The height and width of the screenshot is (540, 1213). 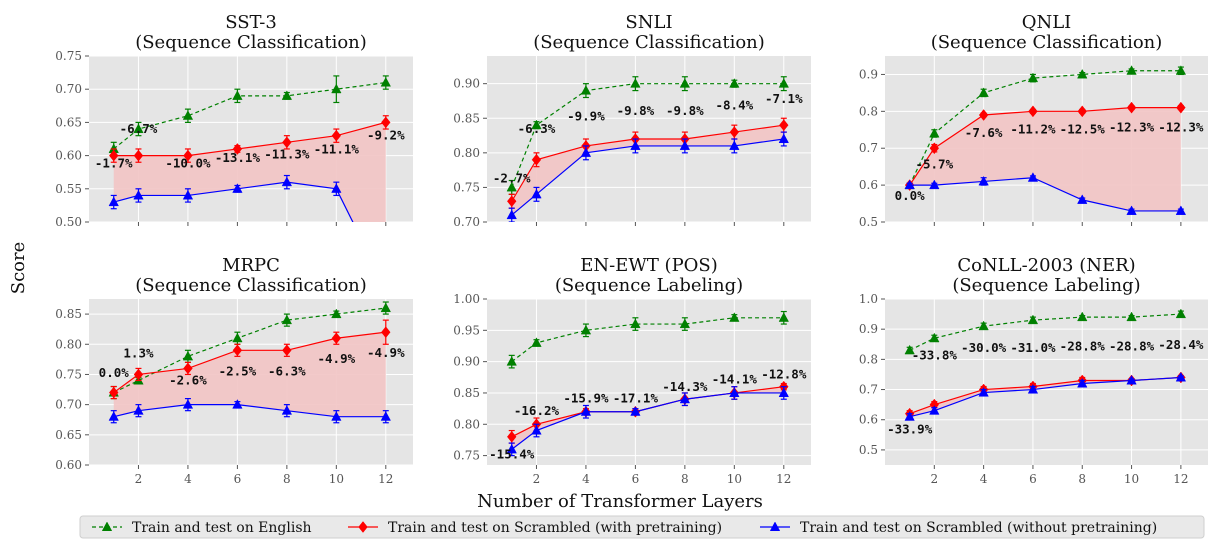 I want to click on gap-annotation: -8.4%, so click(x=735, y=104).